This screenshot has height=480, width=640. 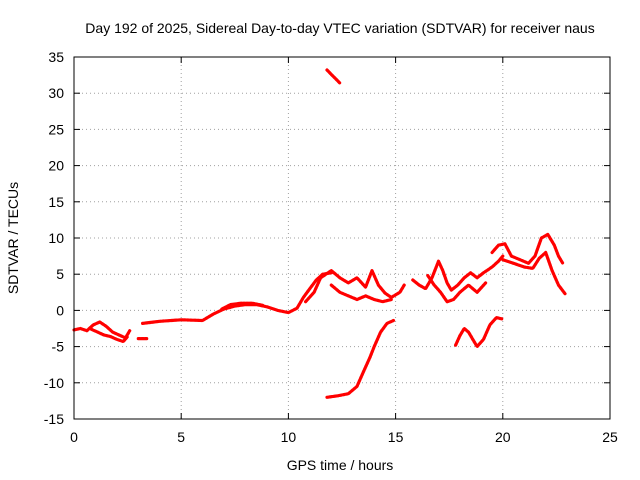 What do you see at coordinates (56, 129) in the screenshot?
I see `y-tick-label: 25` at bounding box center [56, 129].